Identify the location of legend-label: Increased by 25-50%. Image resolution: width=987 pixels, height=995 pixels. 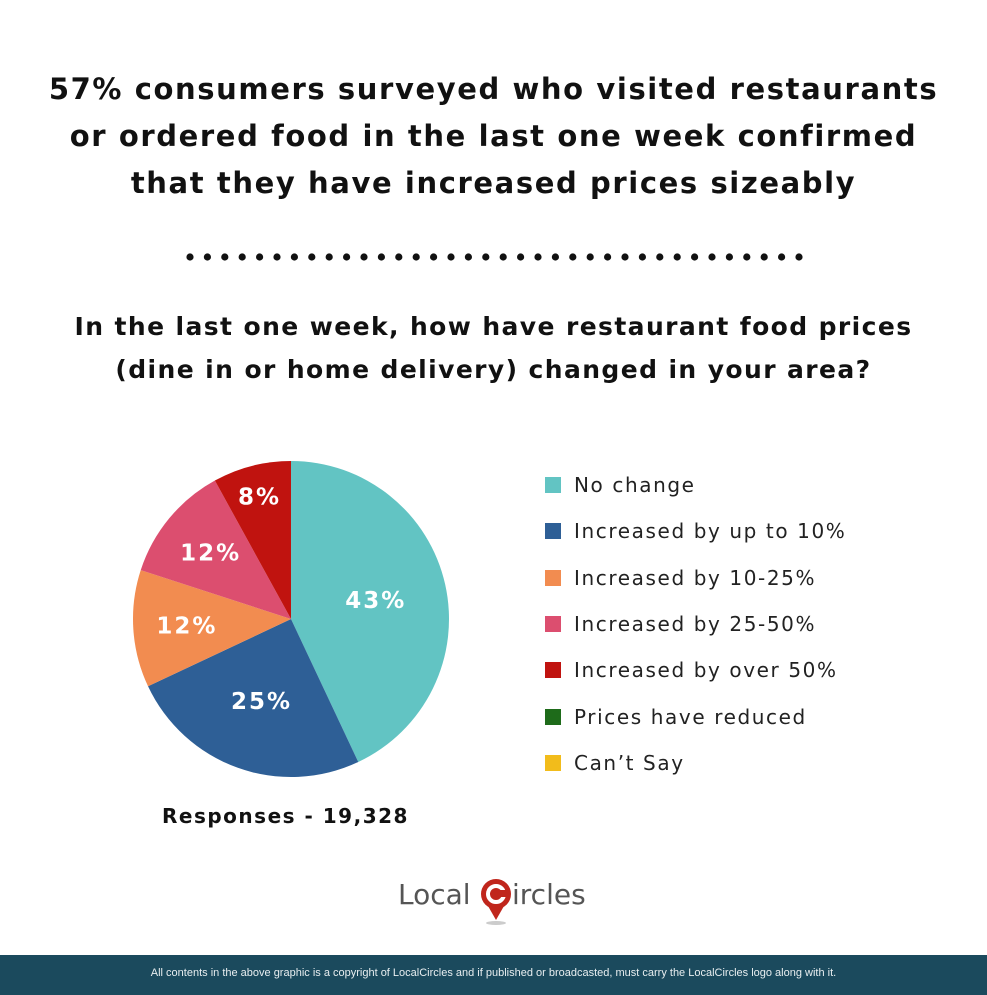
(695, 624).